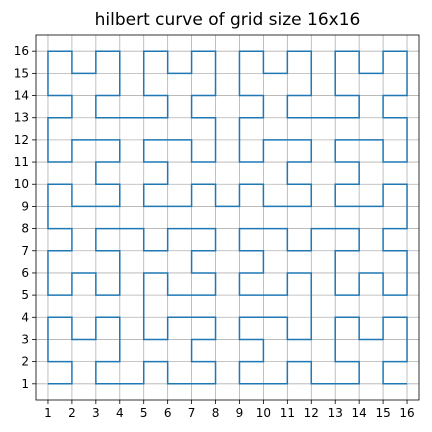 The image size is (432, 432). What do you see at coordinates (48, 413) in the screenshot?
I see `x-tick-label: 1` at bounding box center [48, 413].